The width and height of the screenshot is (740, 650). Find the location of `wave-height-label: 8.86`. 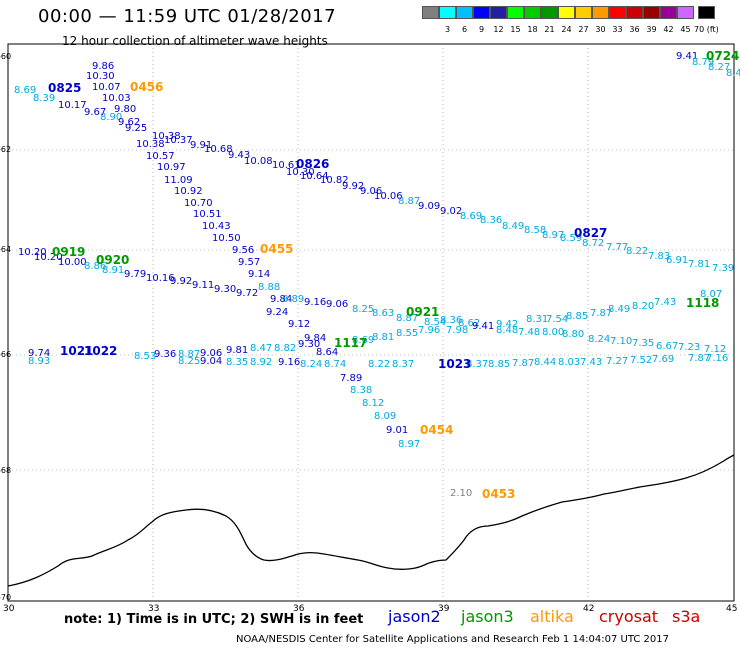

wave-height-label: 8.86 is located at coordinates (95, 266).